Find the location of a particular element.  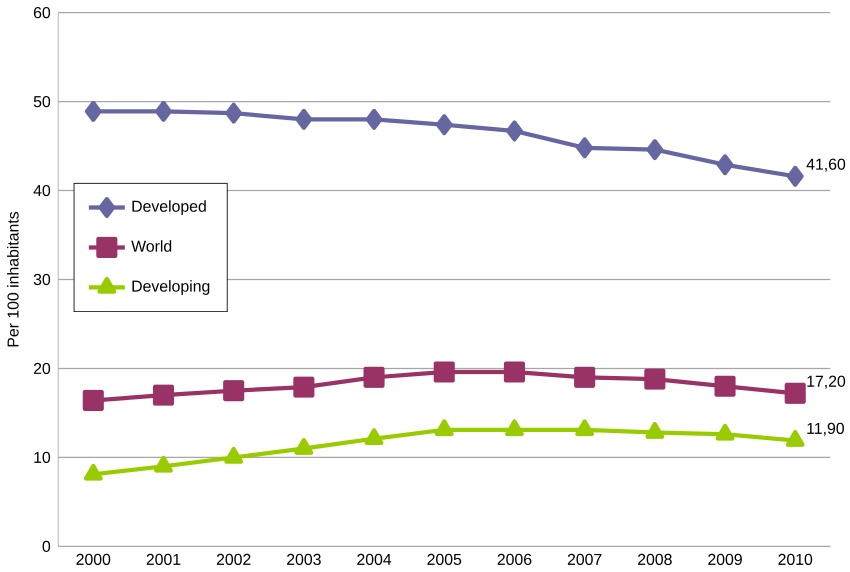

x-tick-label: 2003 is located at coordinates (304, 560).